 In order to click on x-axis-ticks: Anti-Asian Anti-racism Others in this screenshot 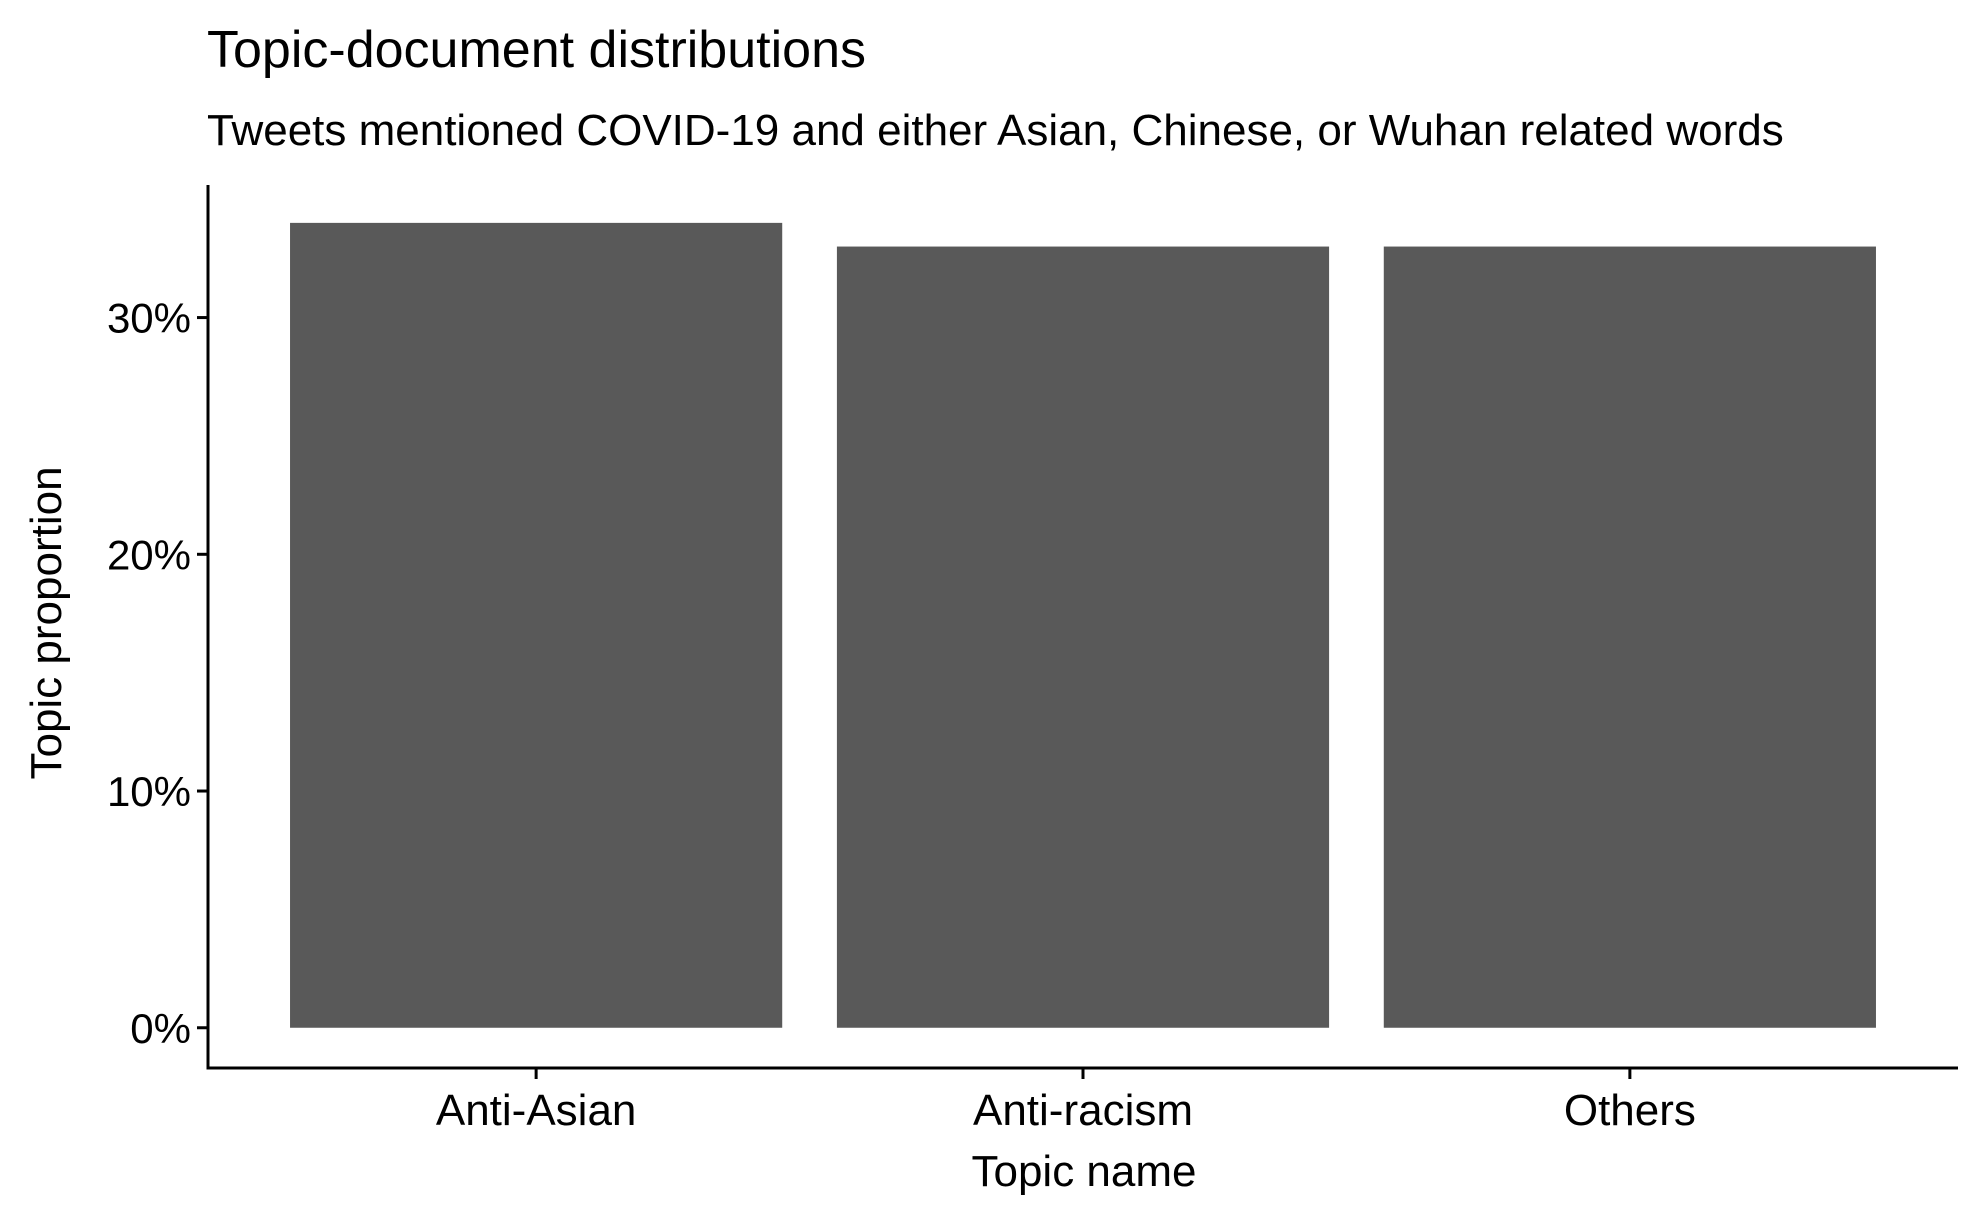, I will do `click(1066, 1101)`.